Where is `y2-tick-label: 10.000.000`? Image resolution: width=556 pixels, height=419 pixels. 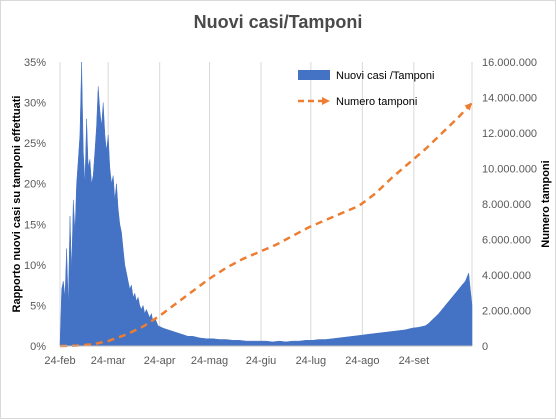
y2-tick-label: 10.000.000 is located at coordinates (509, 170).